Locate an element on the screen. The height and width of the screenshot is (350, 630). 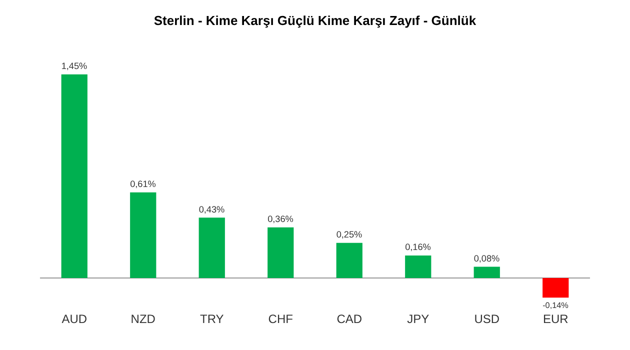
data-label: 0,16% is located at coordinates (418, 247).